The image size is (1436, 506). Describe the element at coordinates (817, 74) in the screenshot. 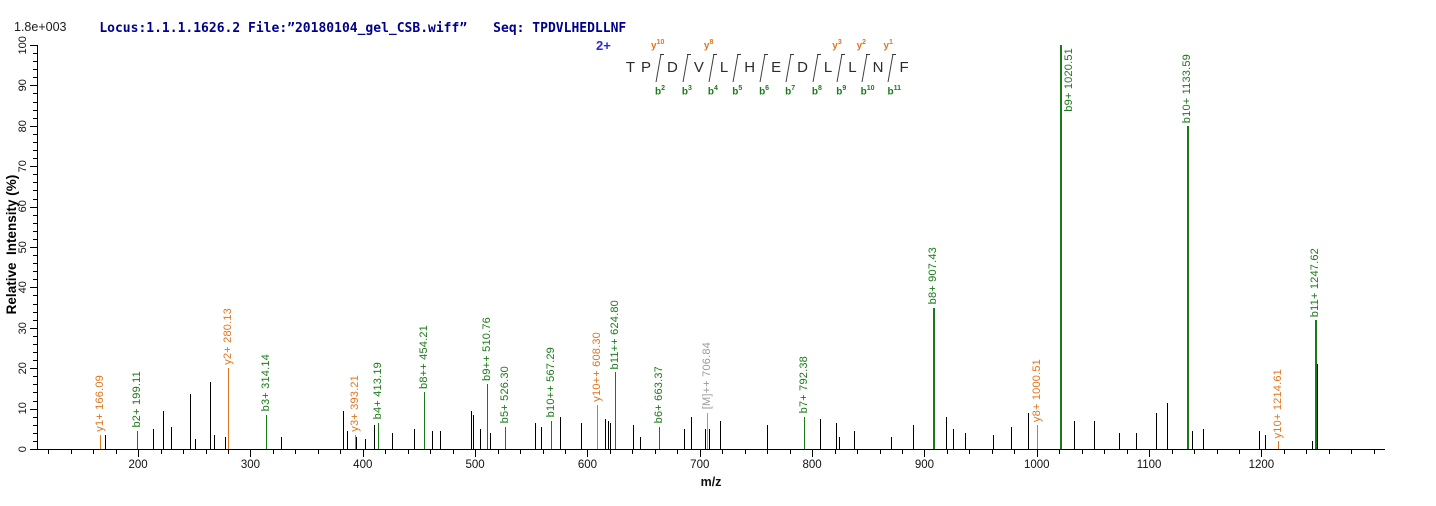

I see `fragment-cut-mark: b8` at that location.